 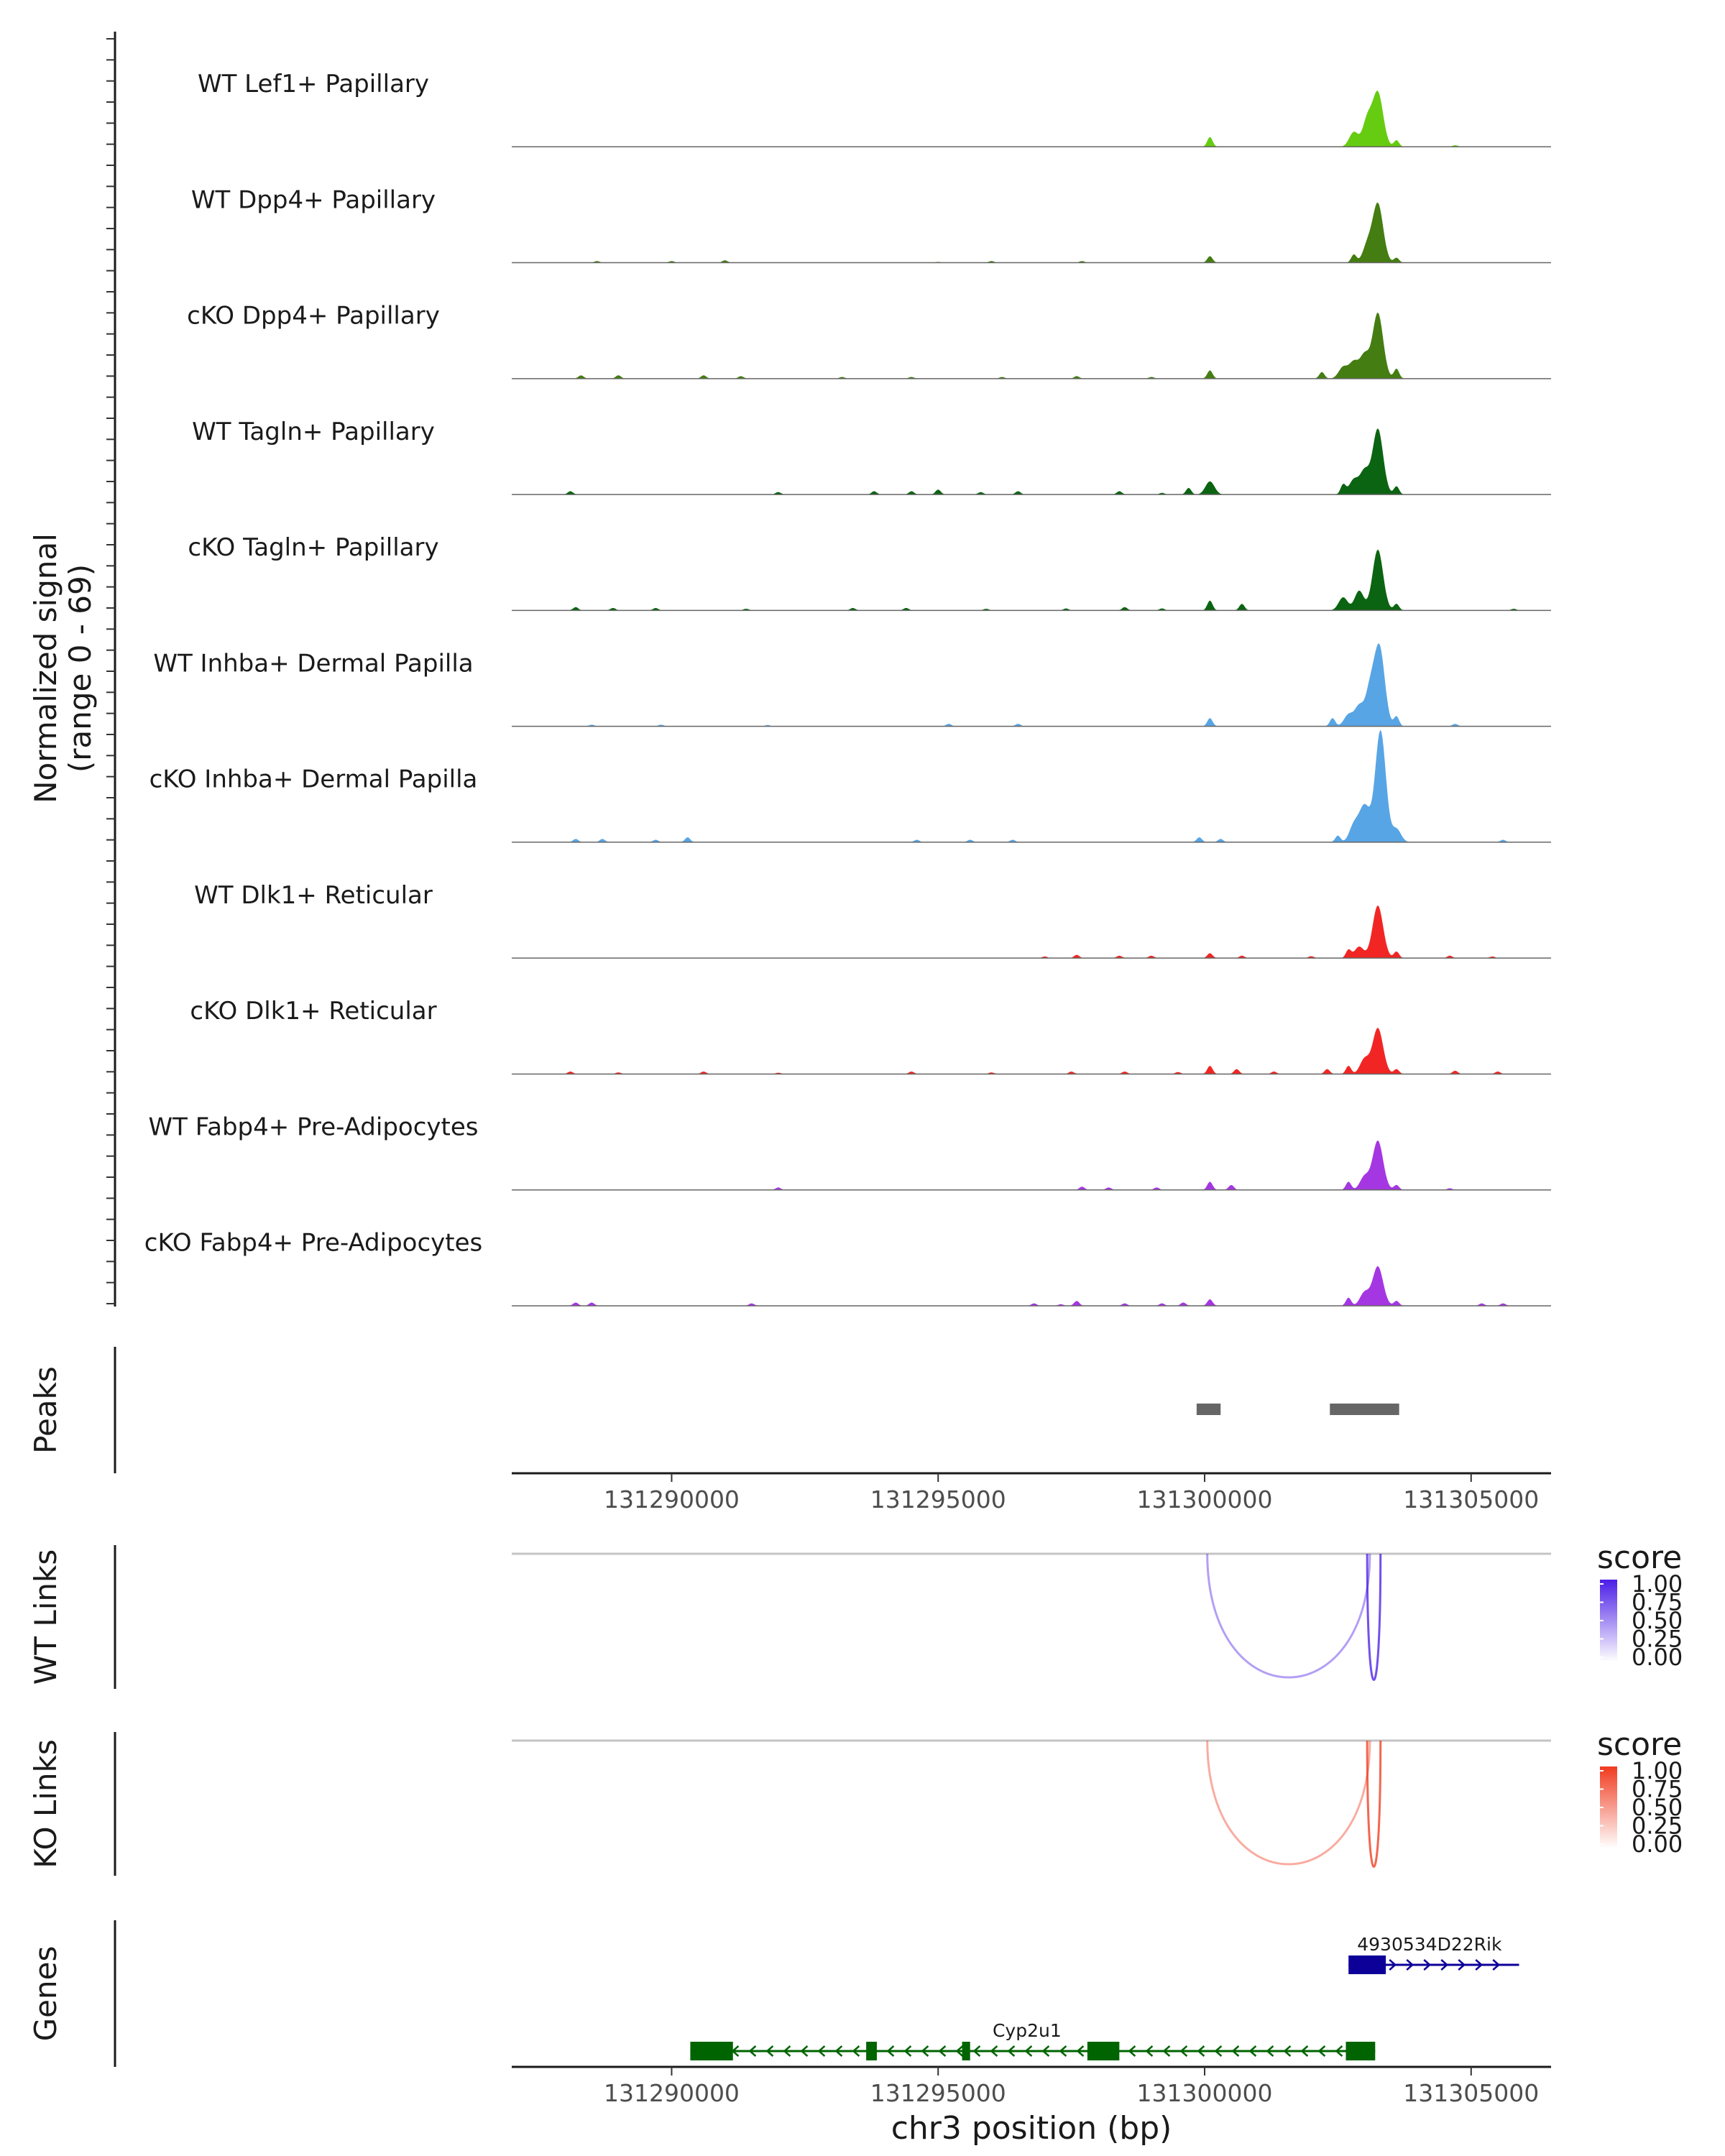 I want to click on y-axis-title-line-1: Normalized signal, so click(x=45, y=668).